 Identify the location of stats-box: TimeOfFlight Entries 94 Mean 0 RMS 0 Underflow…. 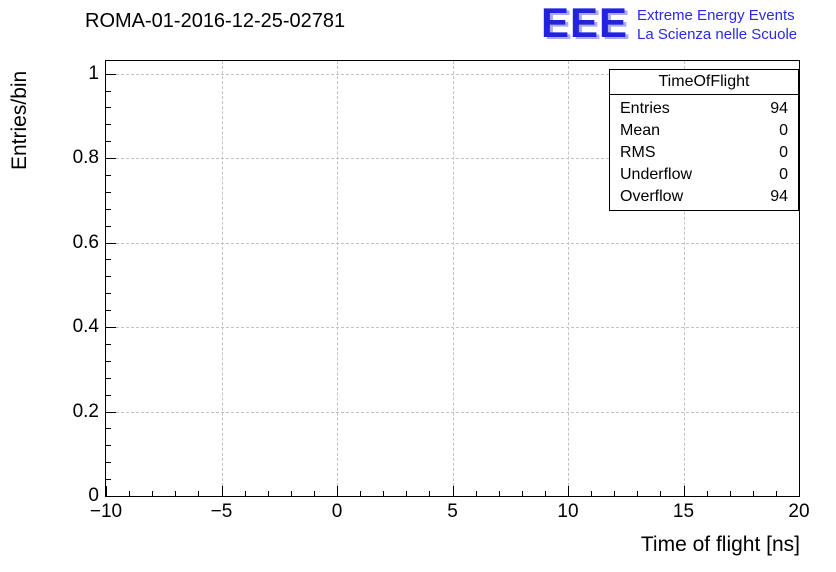
(704, 140).